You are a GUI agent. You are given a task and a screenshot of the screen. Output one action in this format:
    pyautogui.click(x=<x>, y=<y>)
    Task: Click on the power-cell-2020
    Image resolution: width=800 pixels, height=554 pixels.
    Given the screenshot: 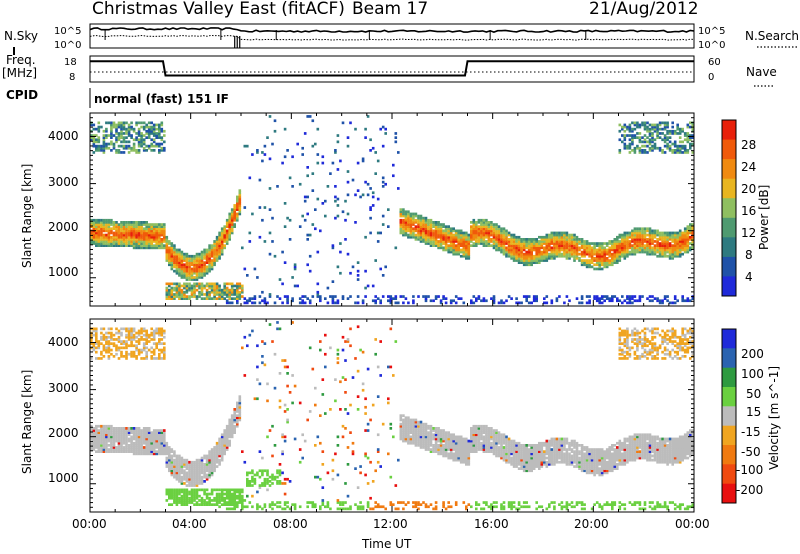 What is the action you would take?
    pyautogui.click(x=504, y=250)
    